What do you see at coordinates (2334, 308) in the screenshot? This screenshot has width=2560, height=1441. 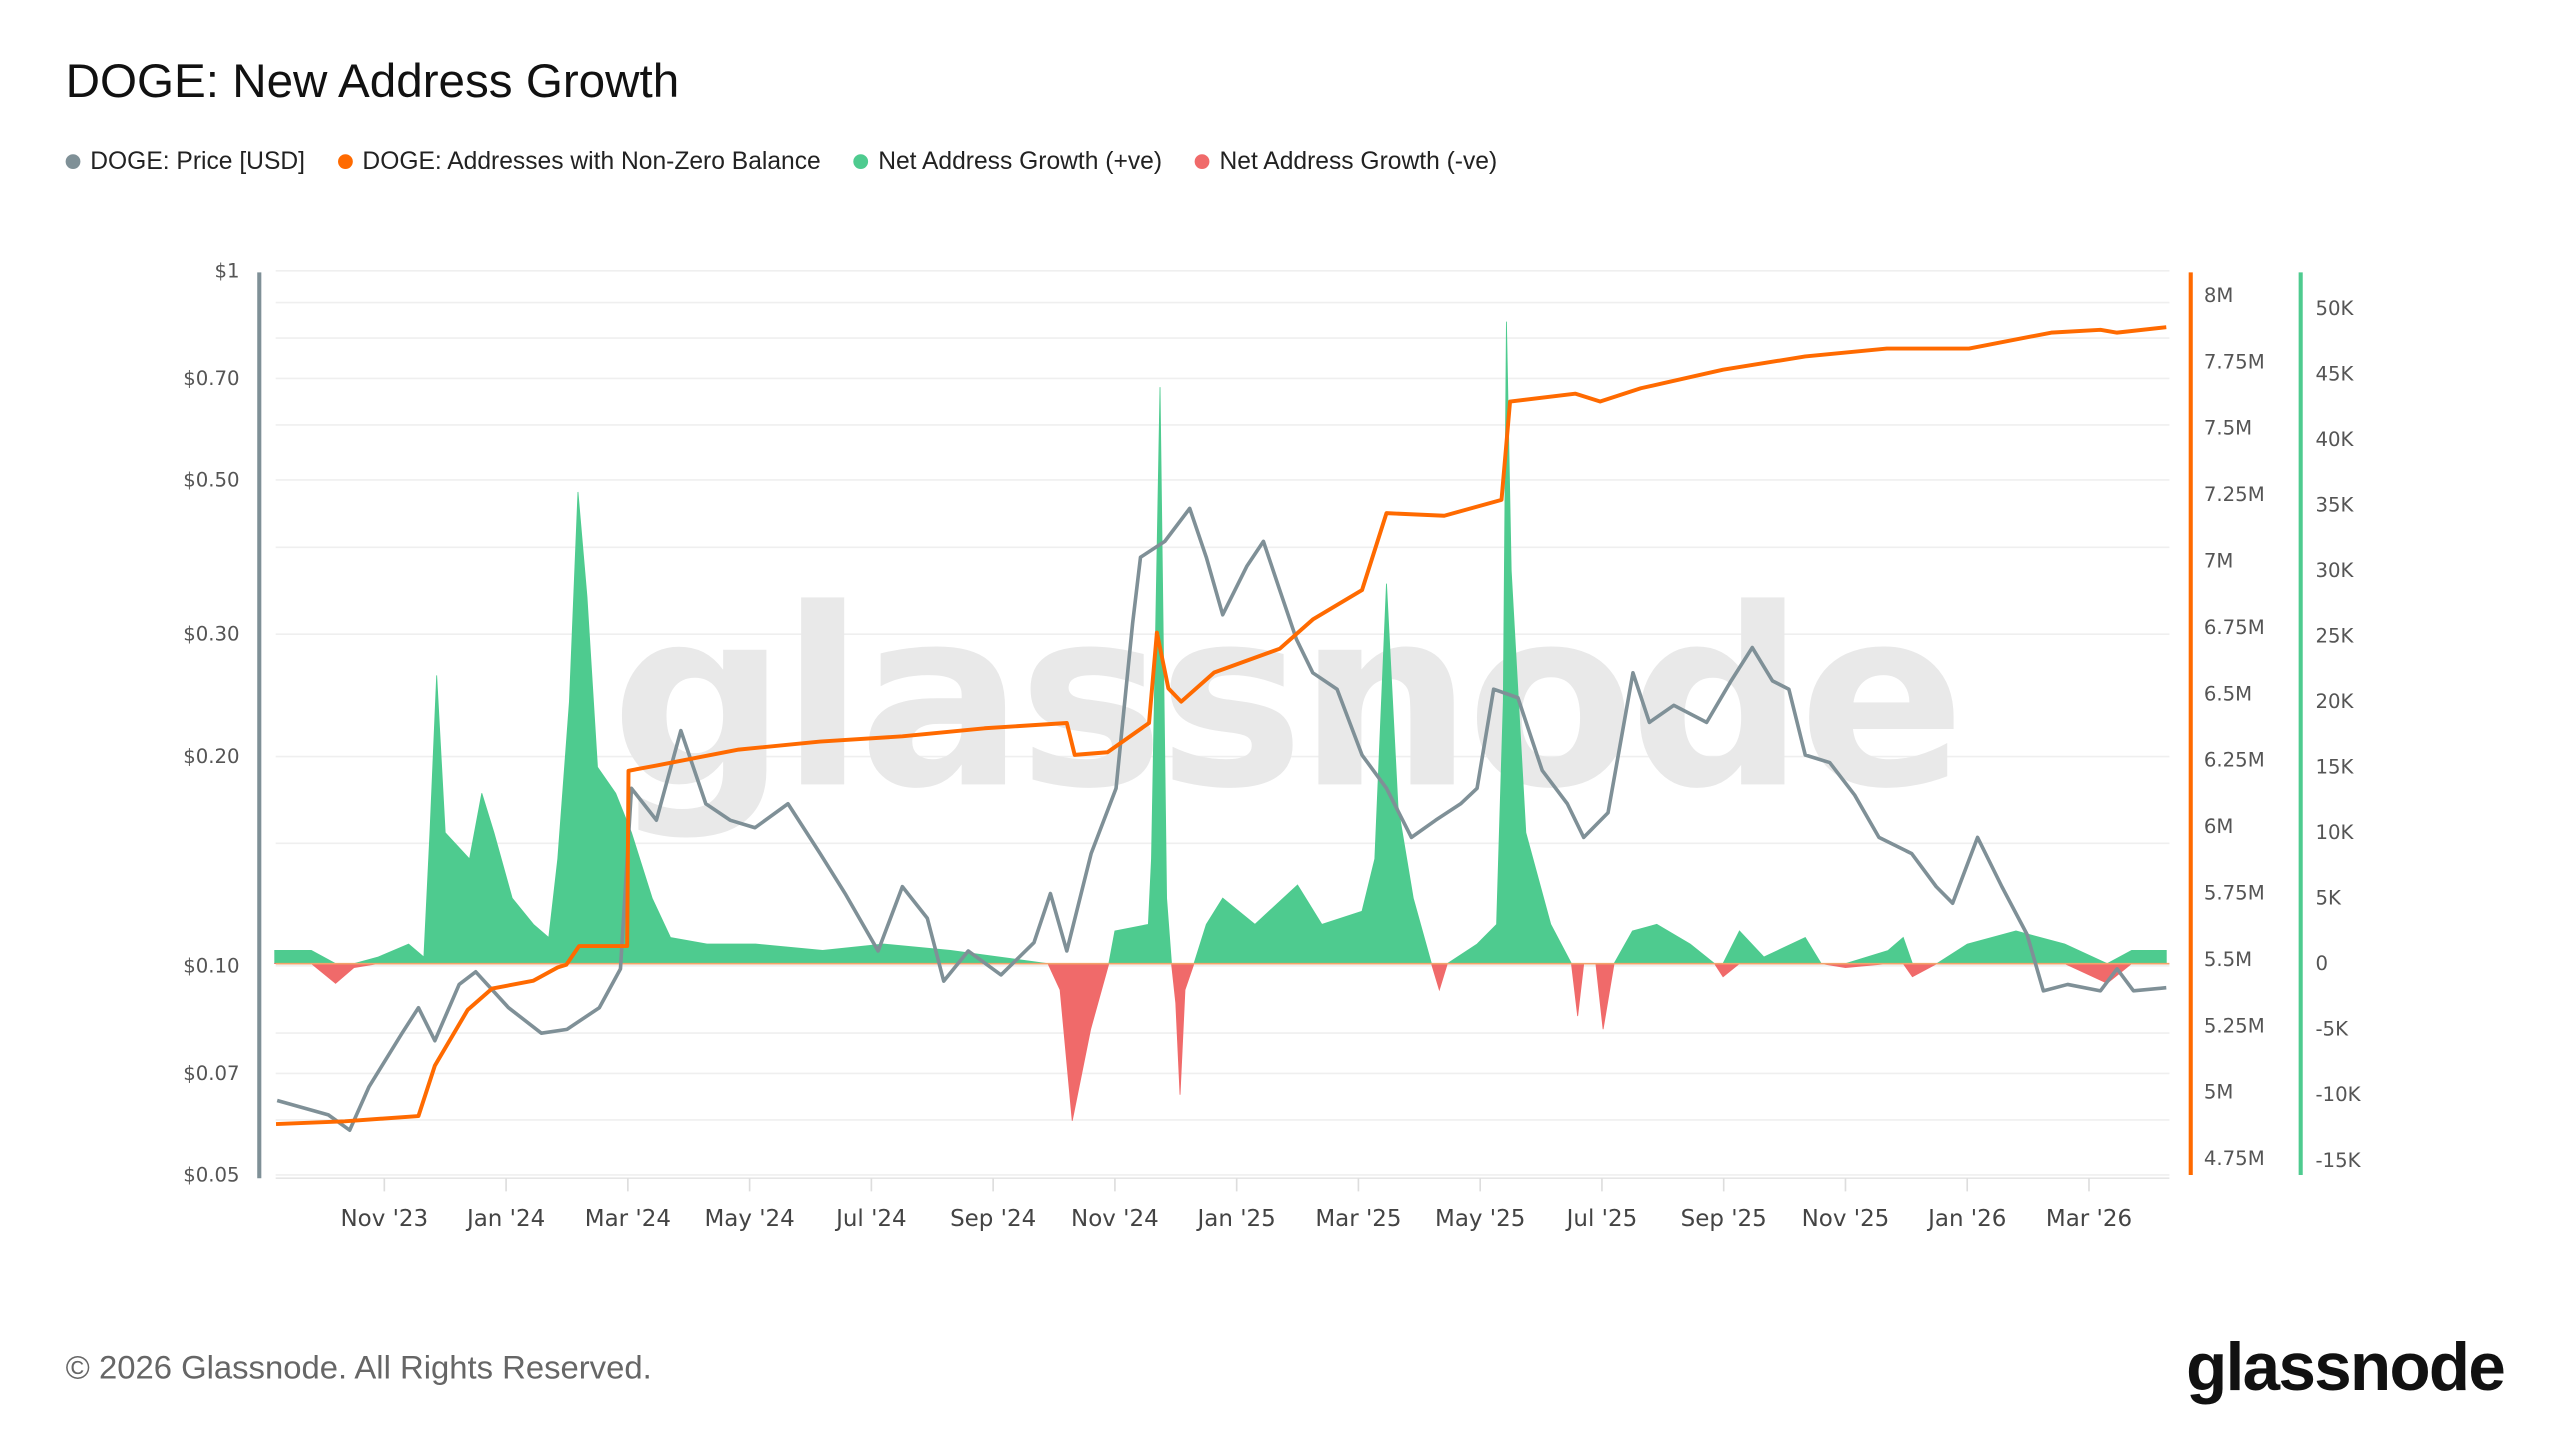 I see `growth-tick-label: 50K` at bounding box center [2334, 308].